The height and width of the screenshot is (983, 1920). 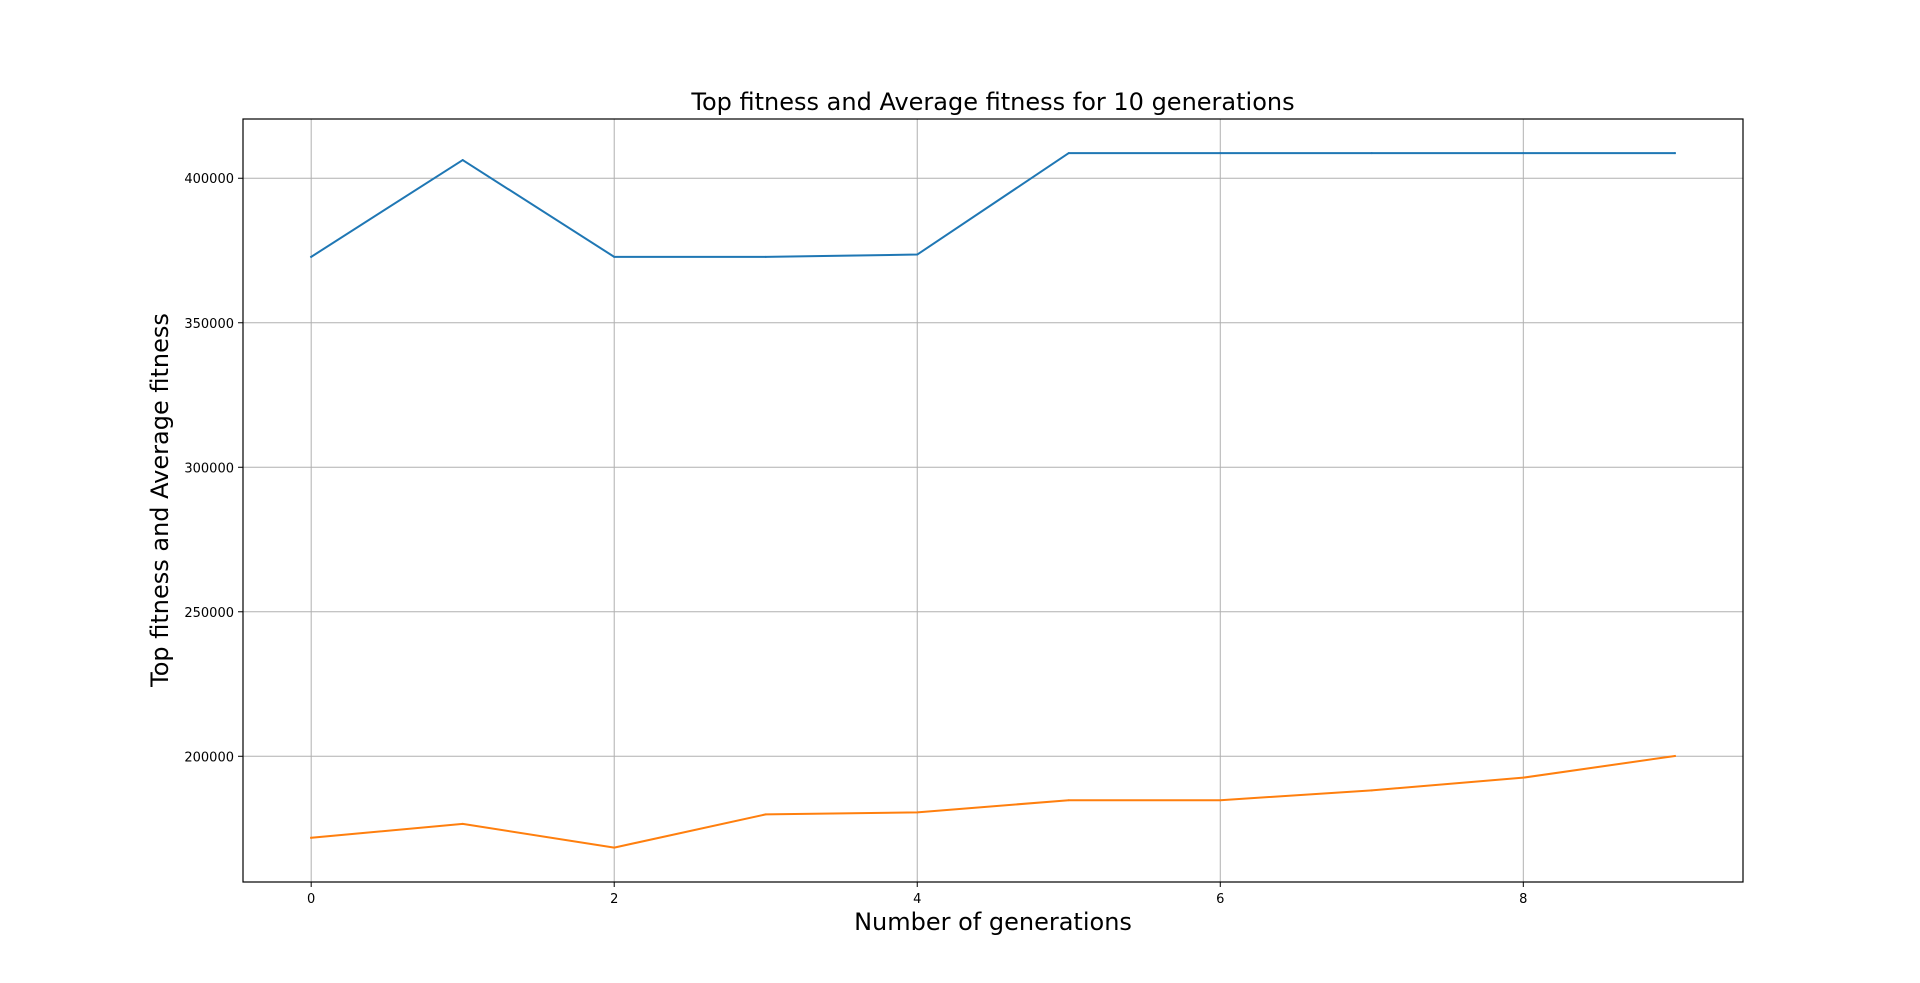 I want to click on x-tick-label: 0, so click(x=311, y=899).